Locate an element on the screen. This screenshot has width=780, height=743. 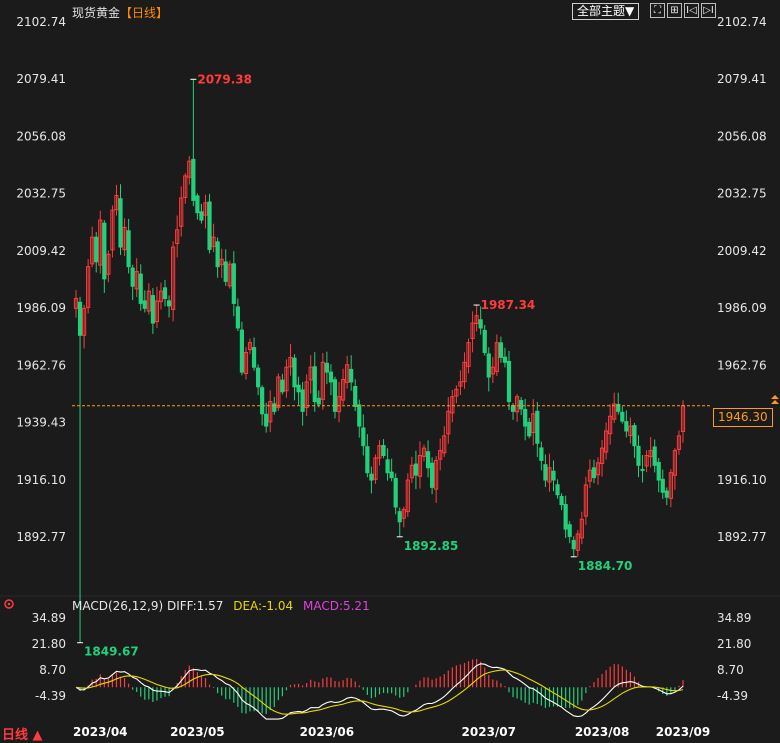
fullscreen-icon: ⛶ is located at coordinates (657, 10).